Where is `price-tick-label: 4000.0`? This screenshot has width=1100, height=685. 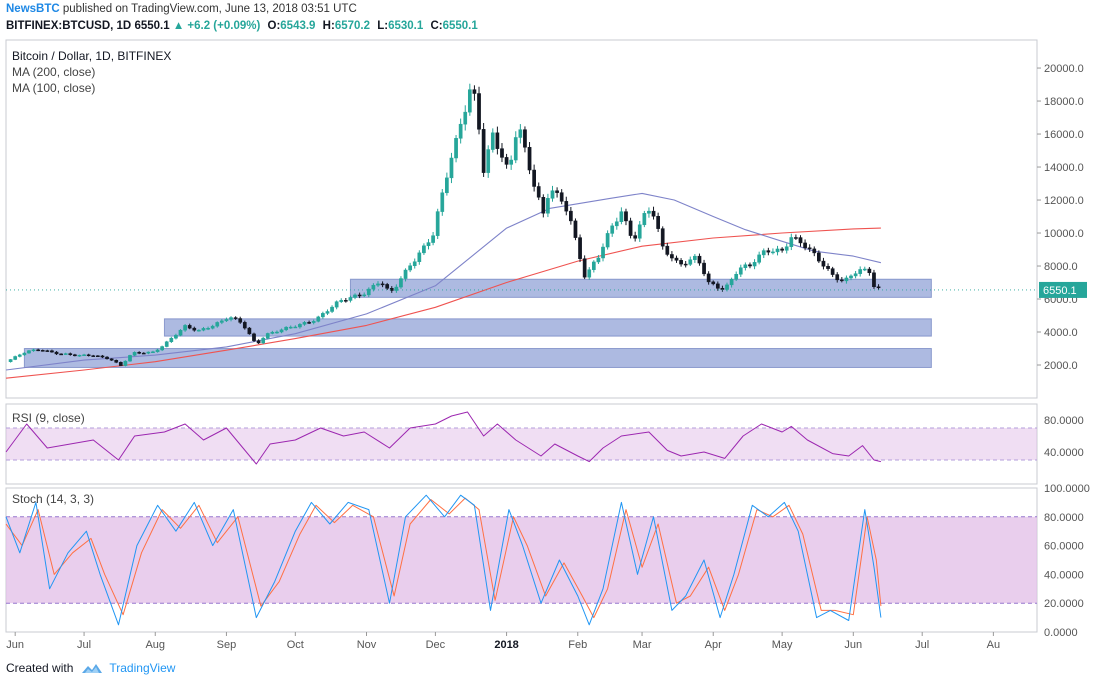
price-tick-label: 4000.0 is located at coordinates (1061, 333).